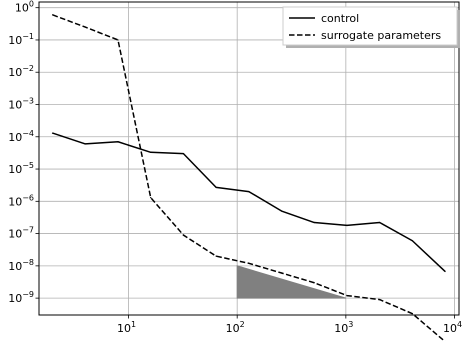 Image resolution: width=462 pixels, height=341 pixels. Describe the element at coordinates (21, 265) in the screenshot. I see `y-tick-label: 10⁻⁸` at that location.